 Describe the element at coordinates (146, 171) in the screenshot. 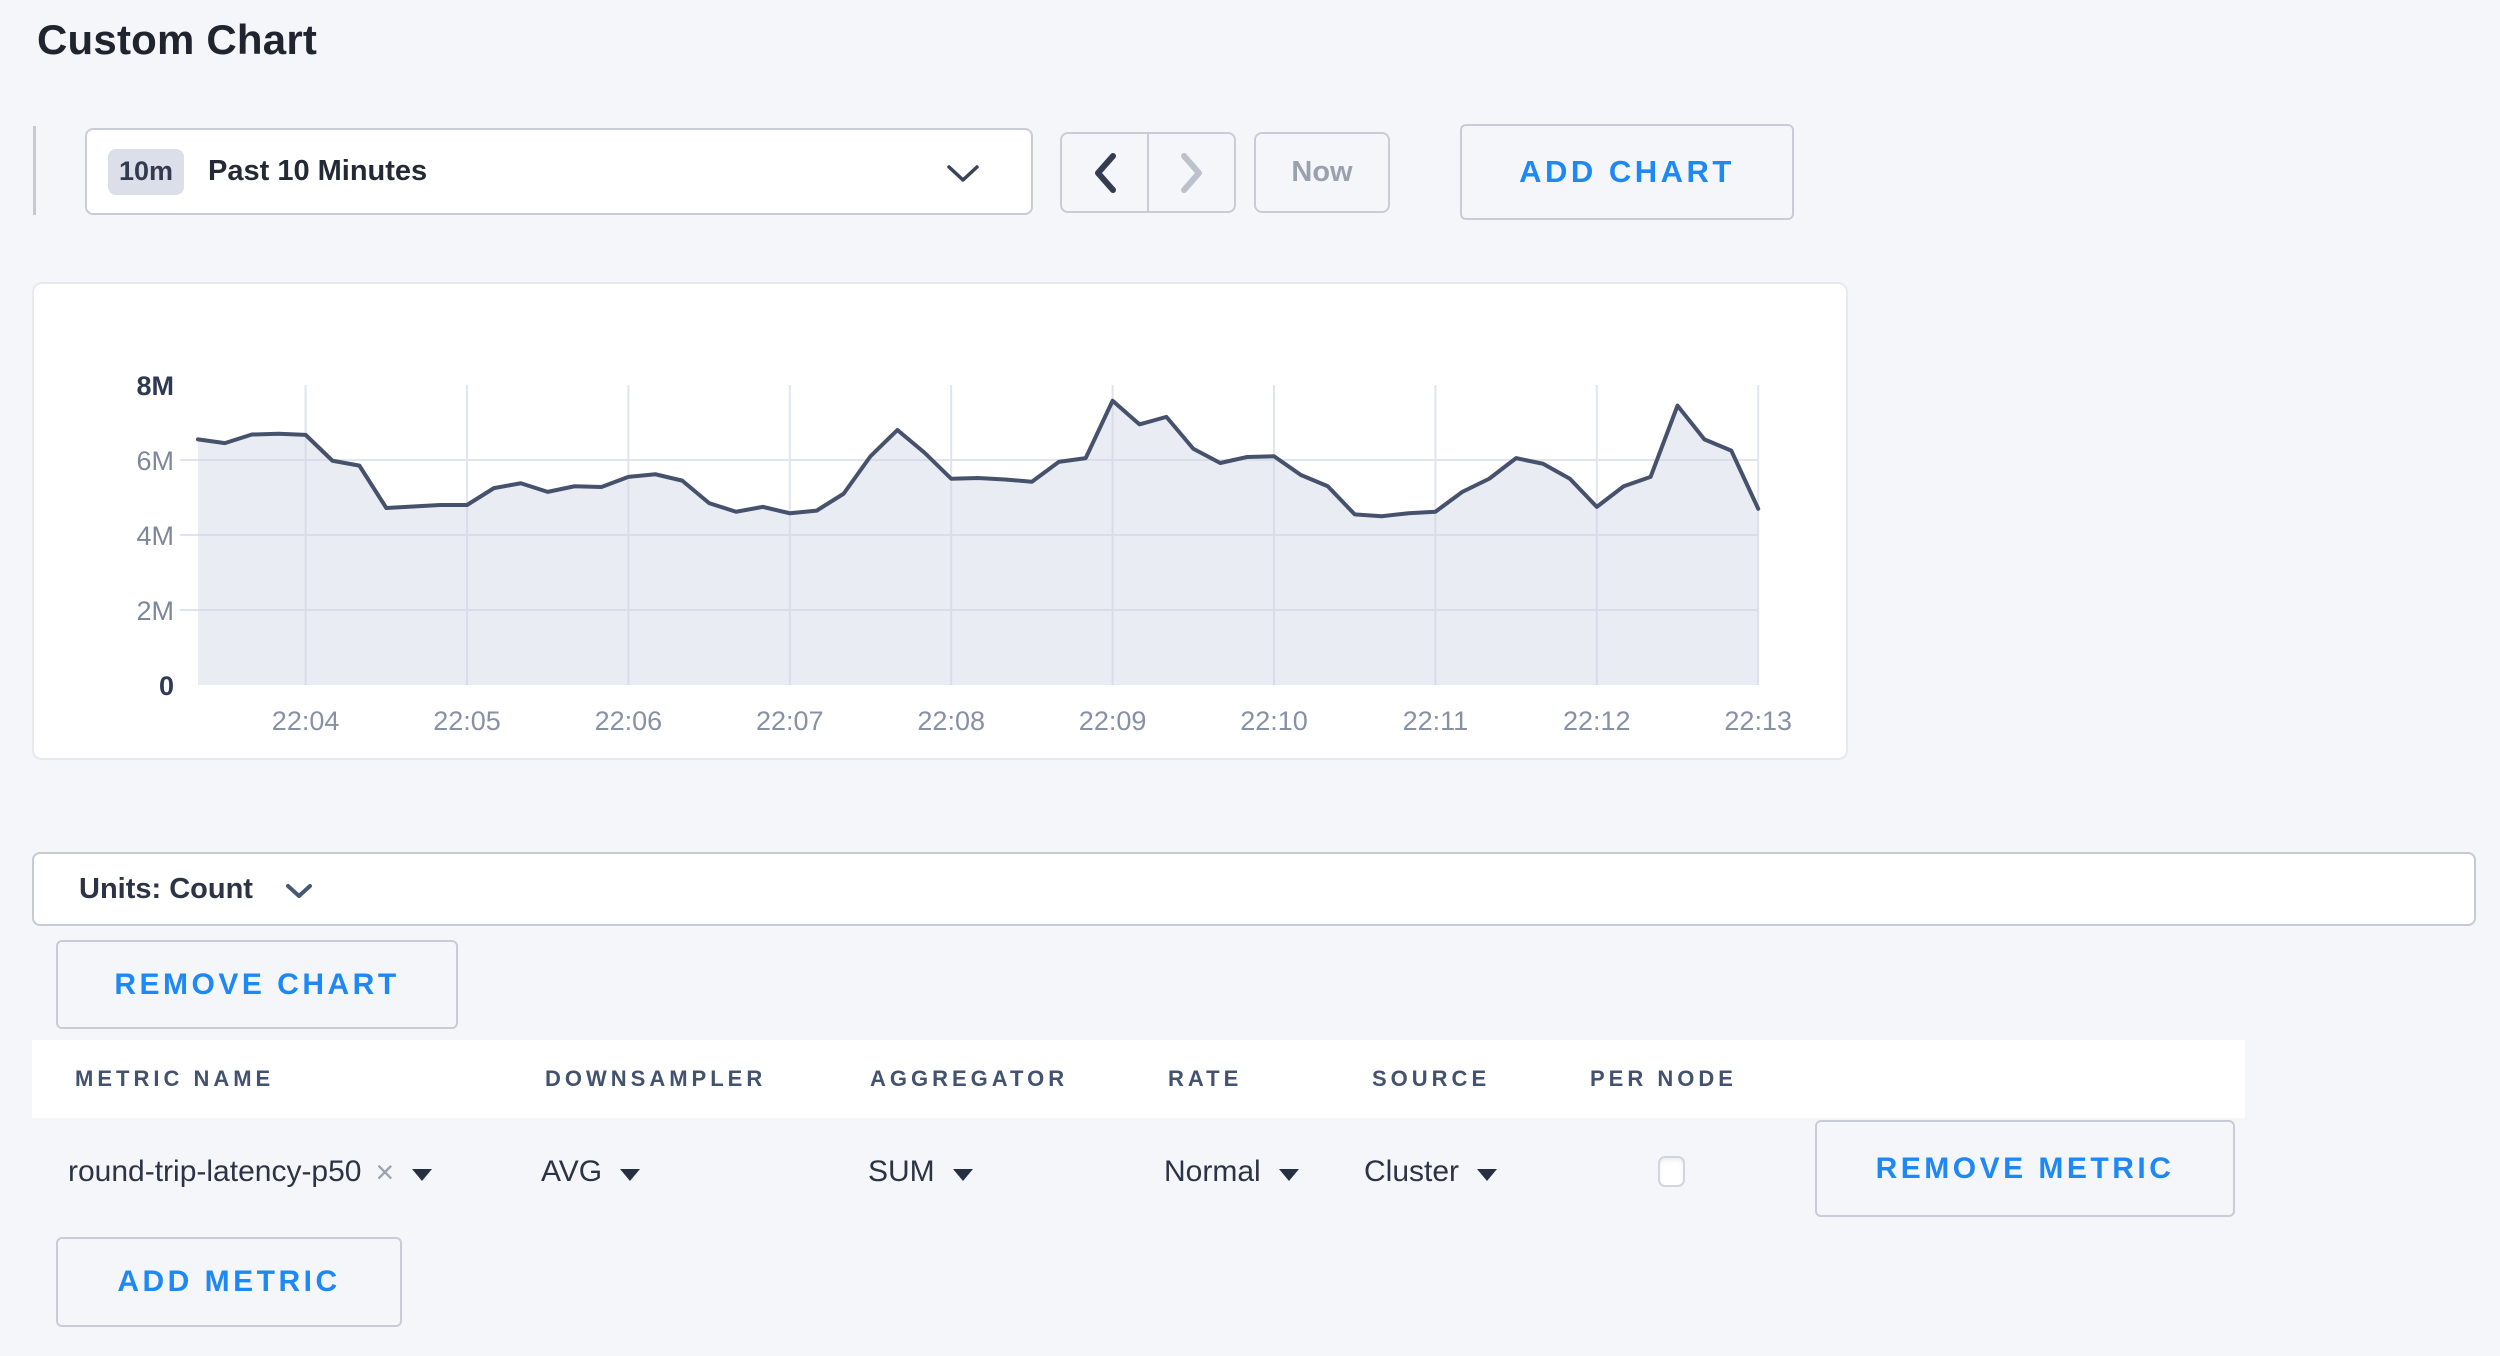

I see `time-range-badge: 10m` at that location.